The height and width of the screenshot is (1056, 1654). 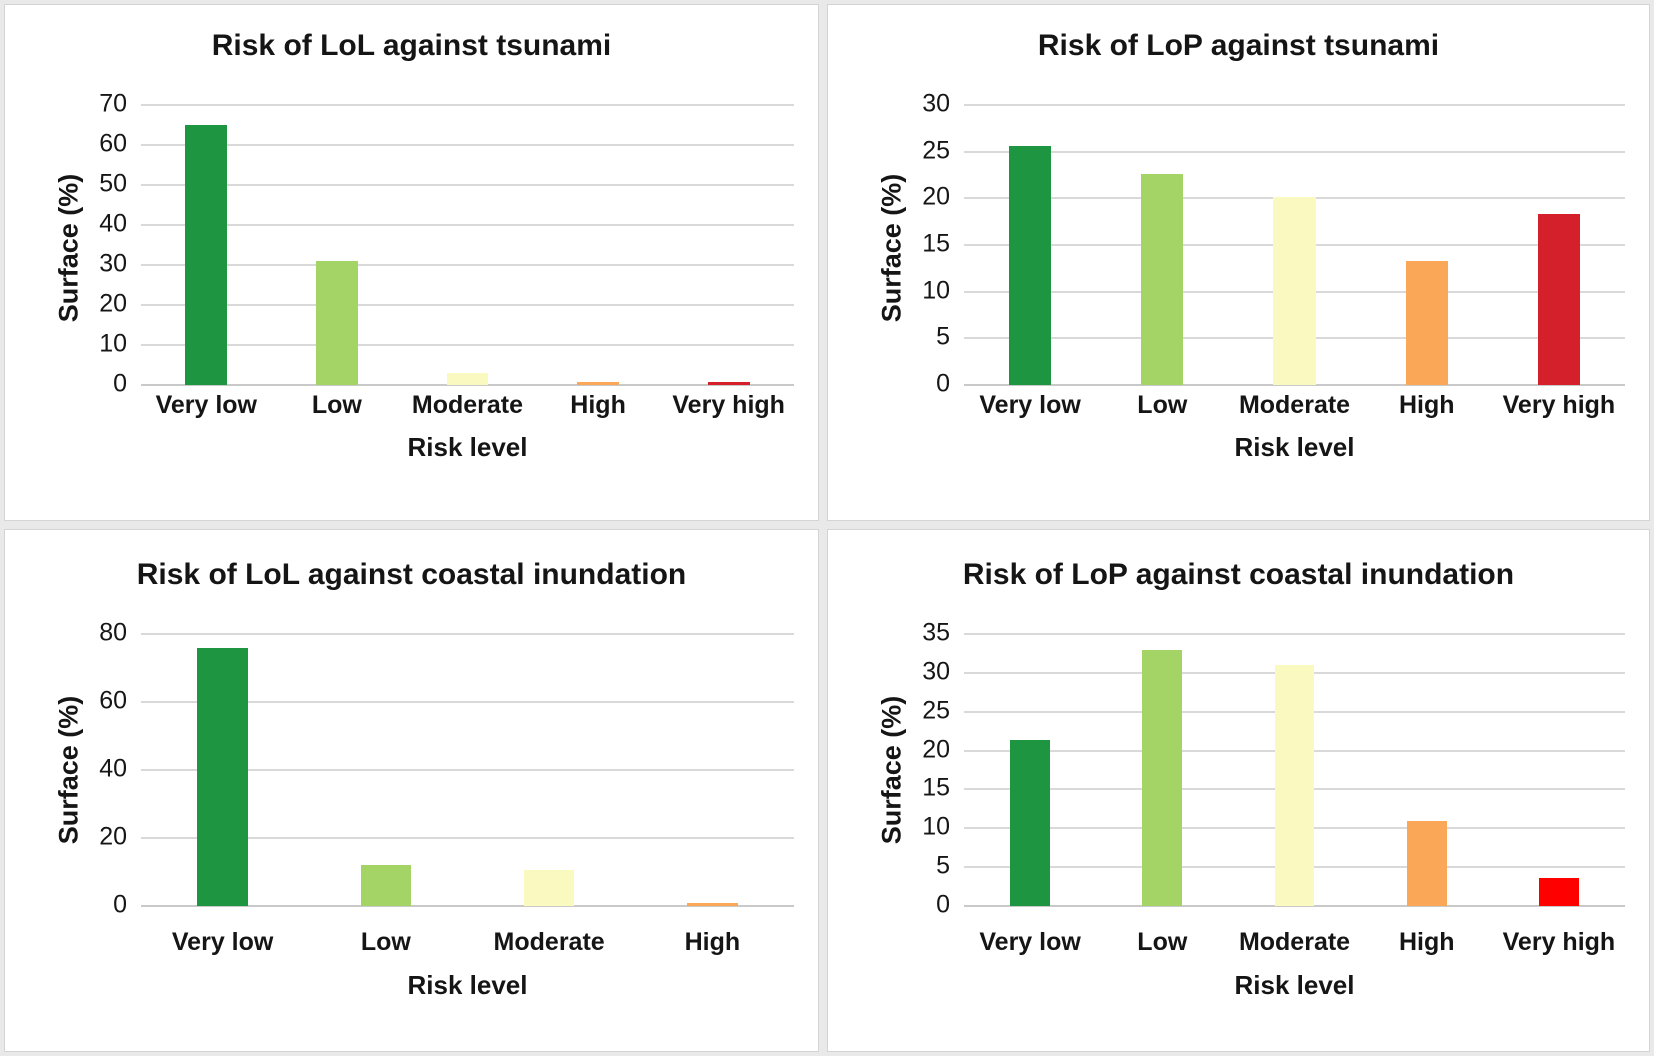 I want to click on chart-title: Risk of LoP against coastal inundation, so click(x=1238, y=574).